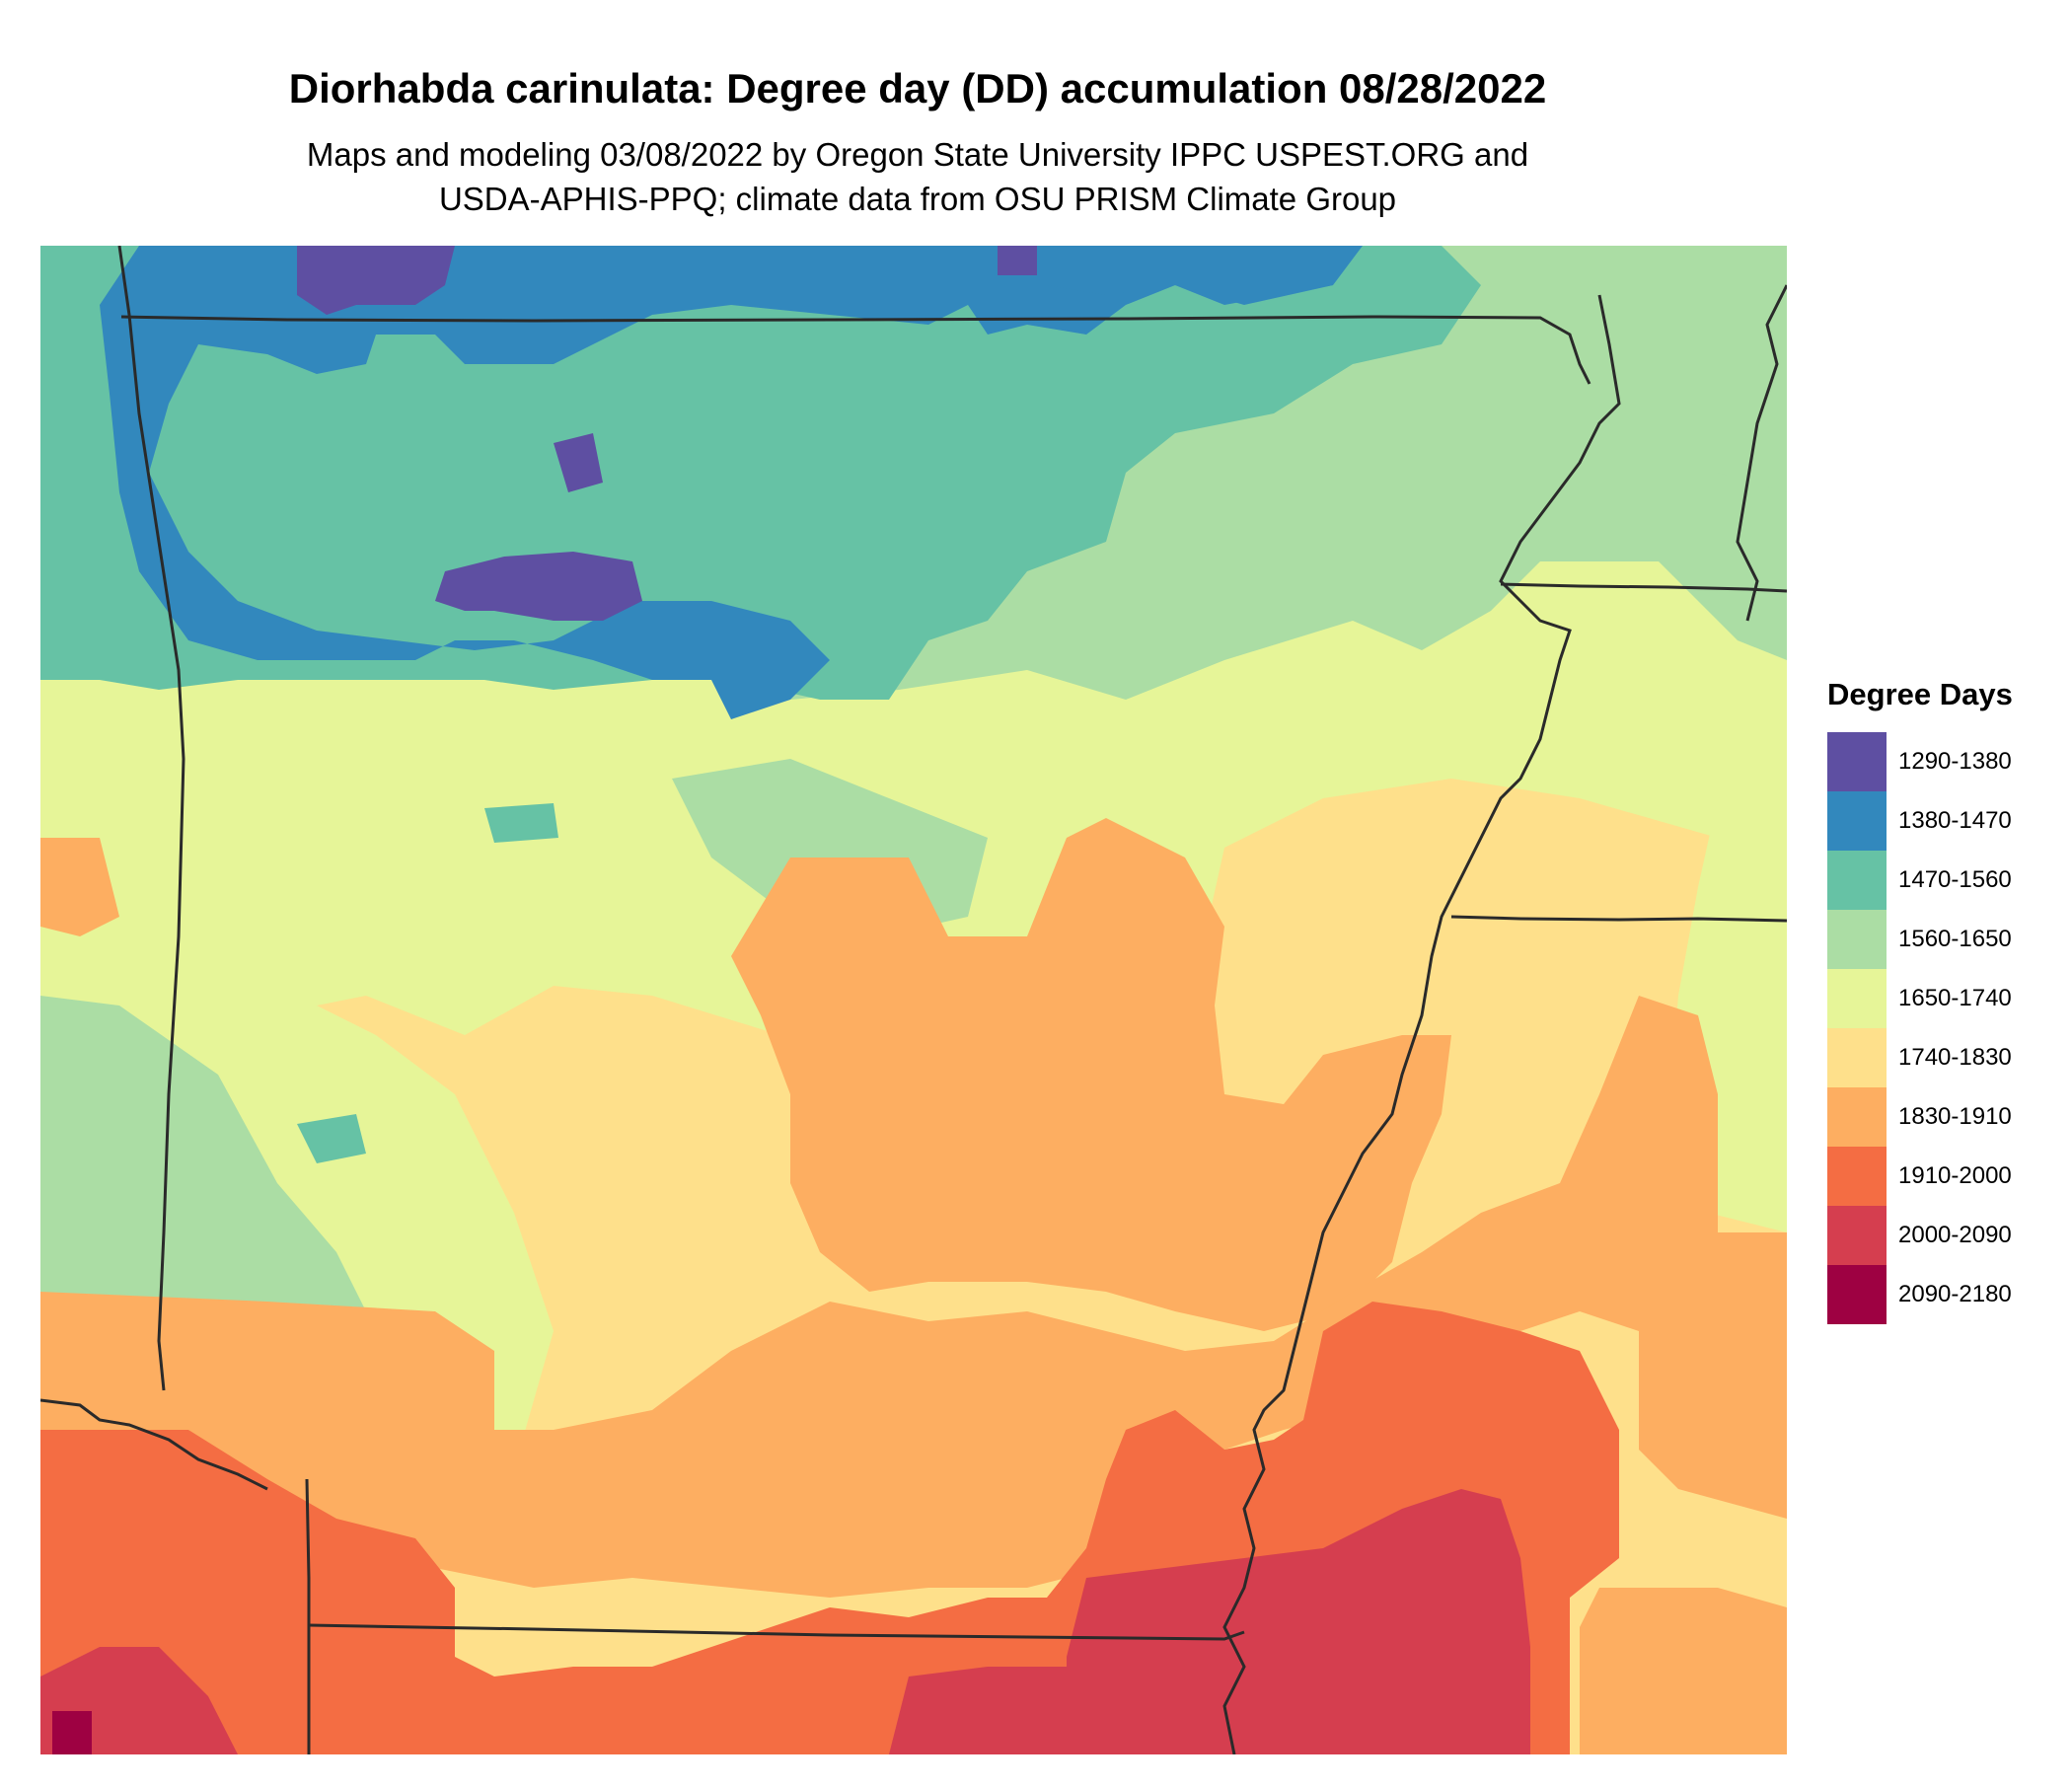 Image resolution: width=2072 pixels, height=1789 pixels. Describe the element at coordinates (777, 1632) in the screenshot. I see `border-south-line` at that location.